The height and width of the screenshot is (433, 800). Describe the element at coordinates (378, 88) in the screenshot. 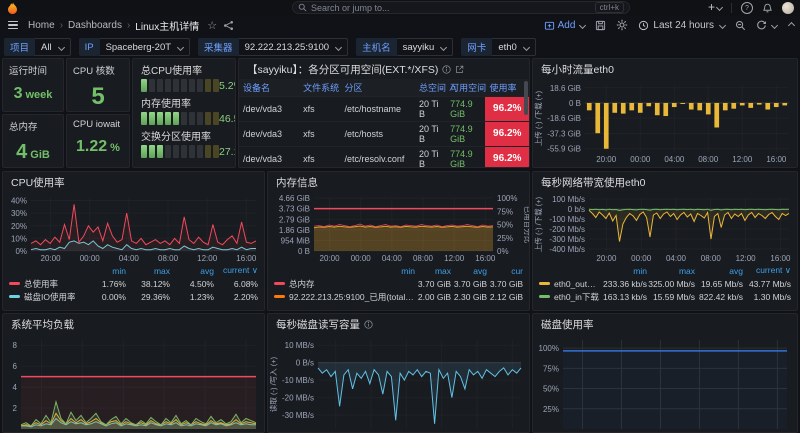

I see `table-header-分区: 分区` at that location.